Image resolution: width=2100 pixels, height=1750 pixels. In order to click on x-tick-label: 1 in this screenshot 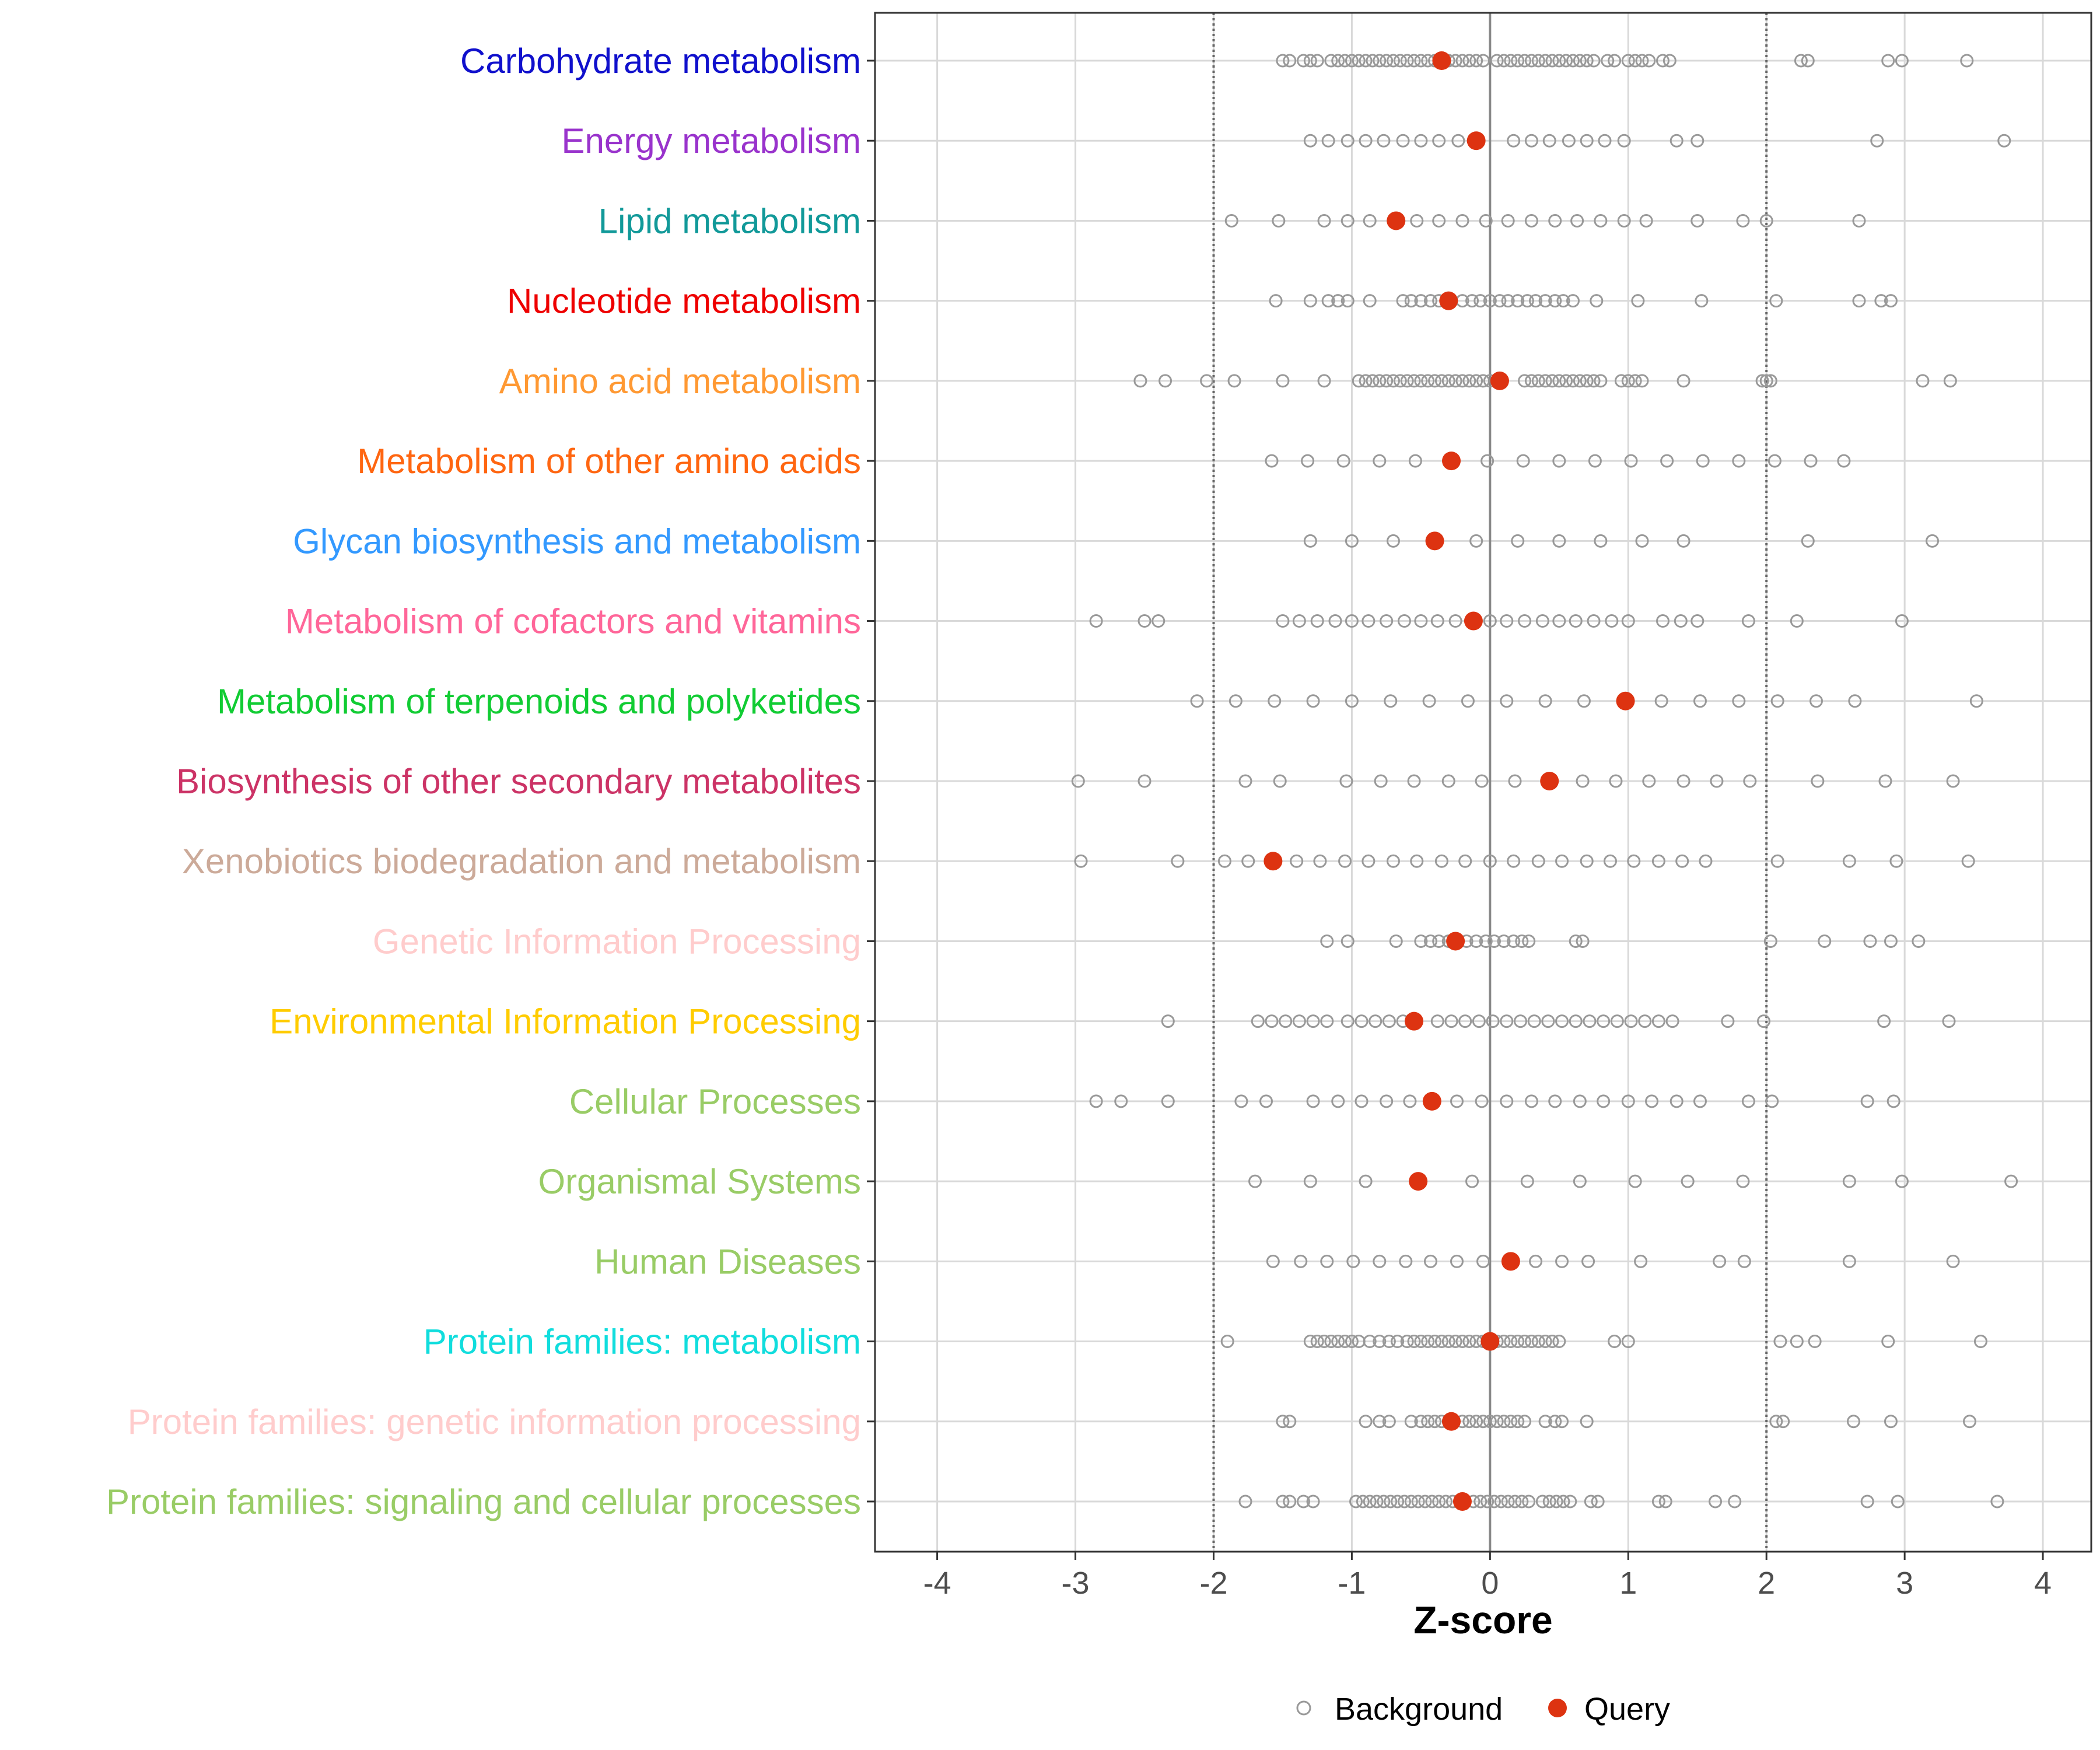, I will do `click(1628, 1583)`.